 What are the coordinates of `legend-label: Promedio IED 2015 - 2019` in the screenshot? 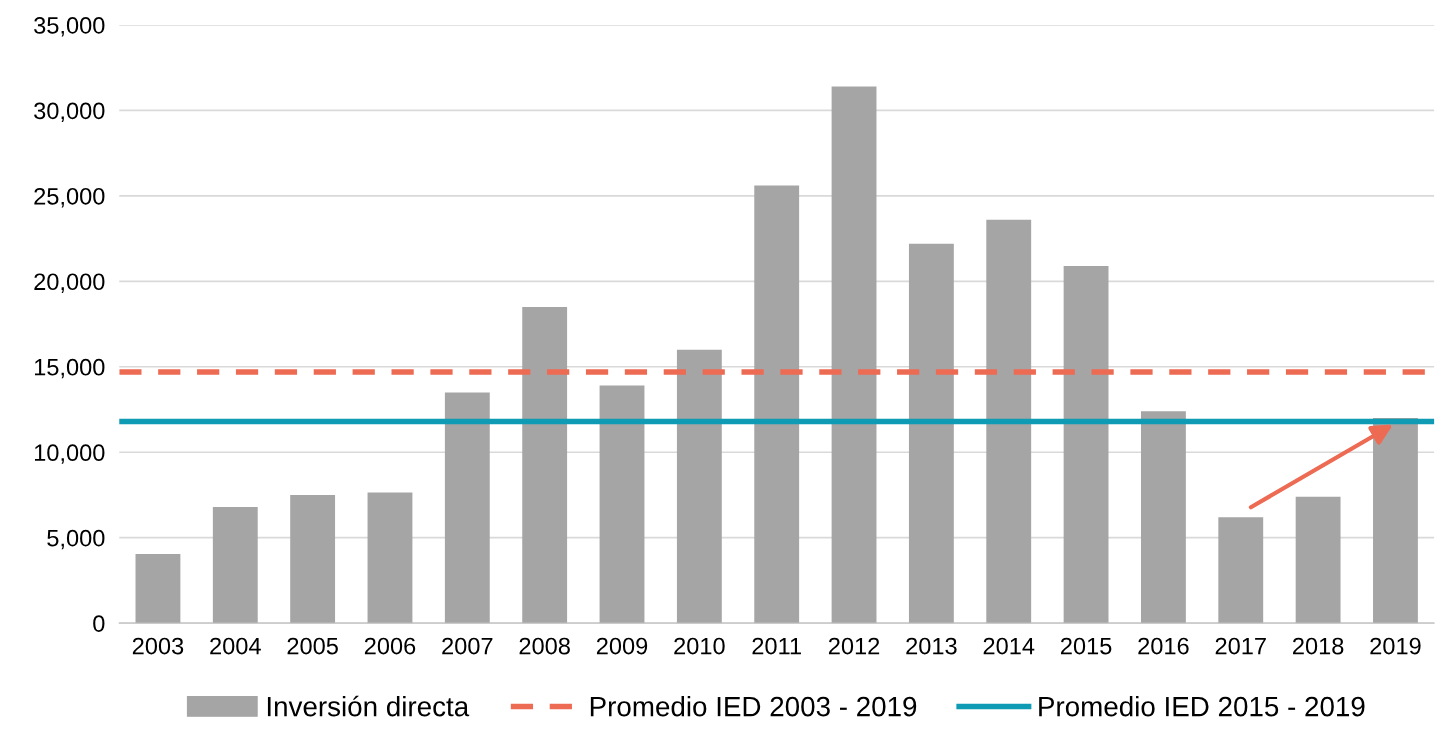 It's located at (1202, 706).